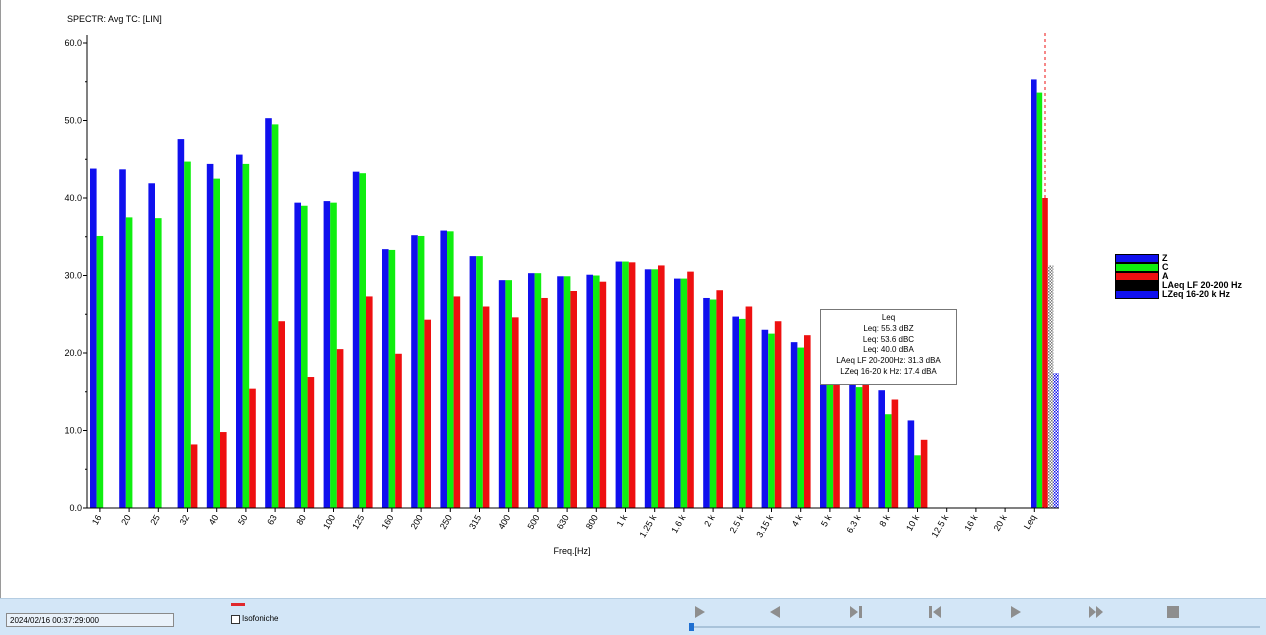 This screenshot has height=635, width=1266. Describe the element at coordinates (935, 612) in the screenshot. I see `skip-start-icon` at that location.